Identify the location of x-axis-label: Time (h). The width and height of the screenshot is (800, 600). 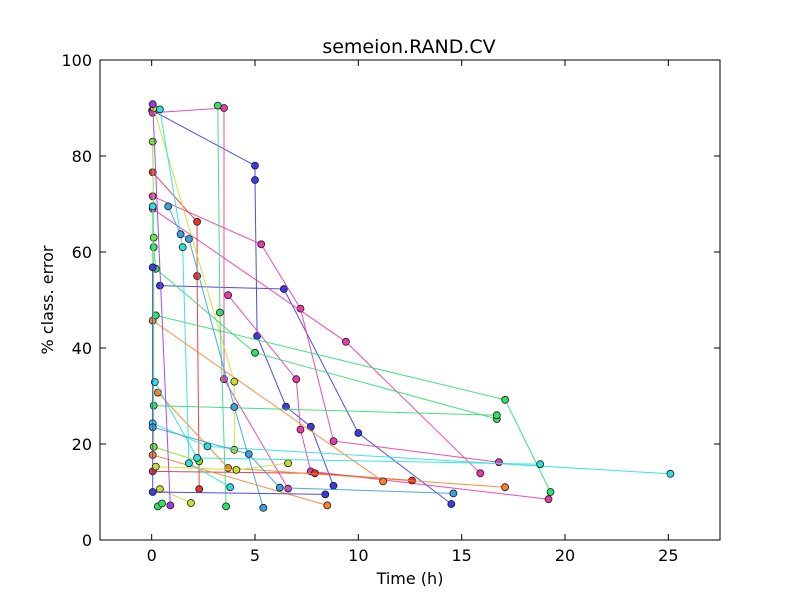
(410, 578).